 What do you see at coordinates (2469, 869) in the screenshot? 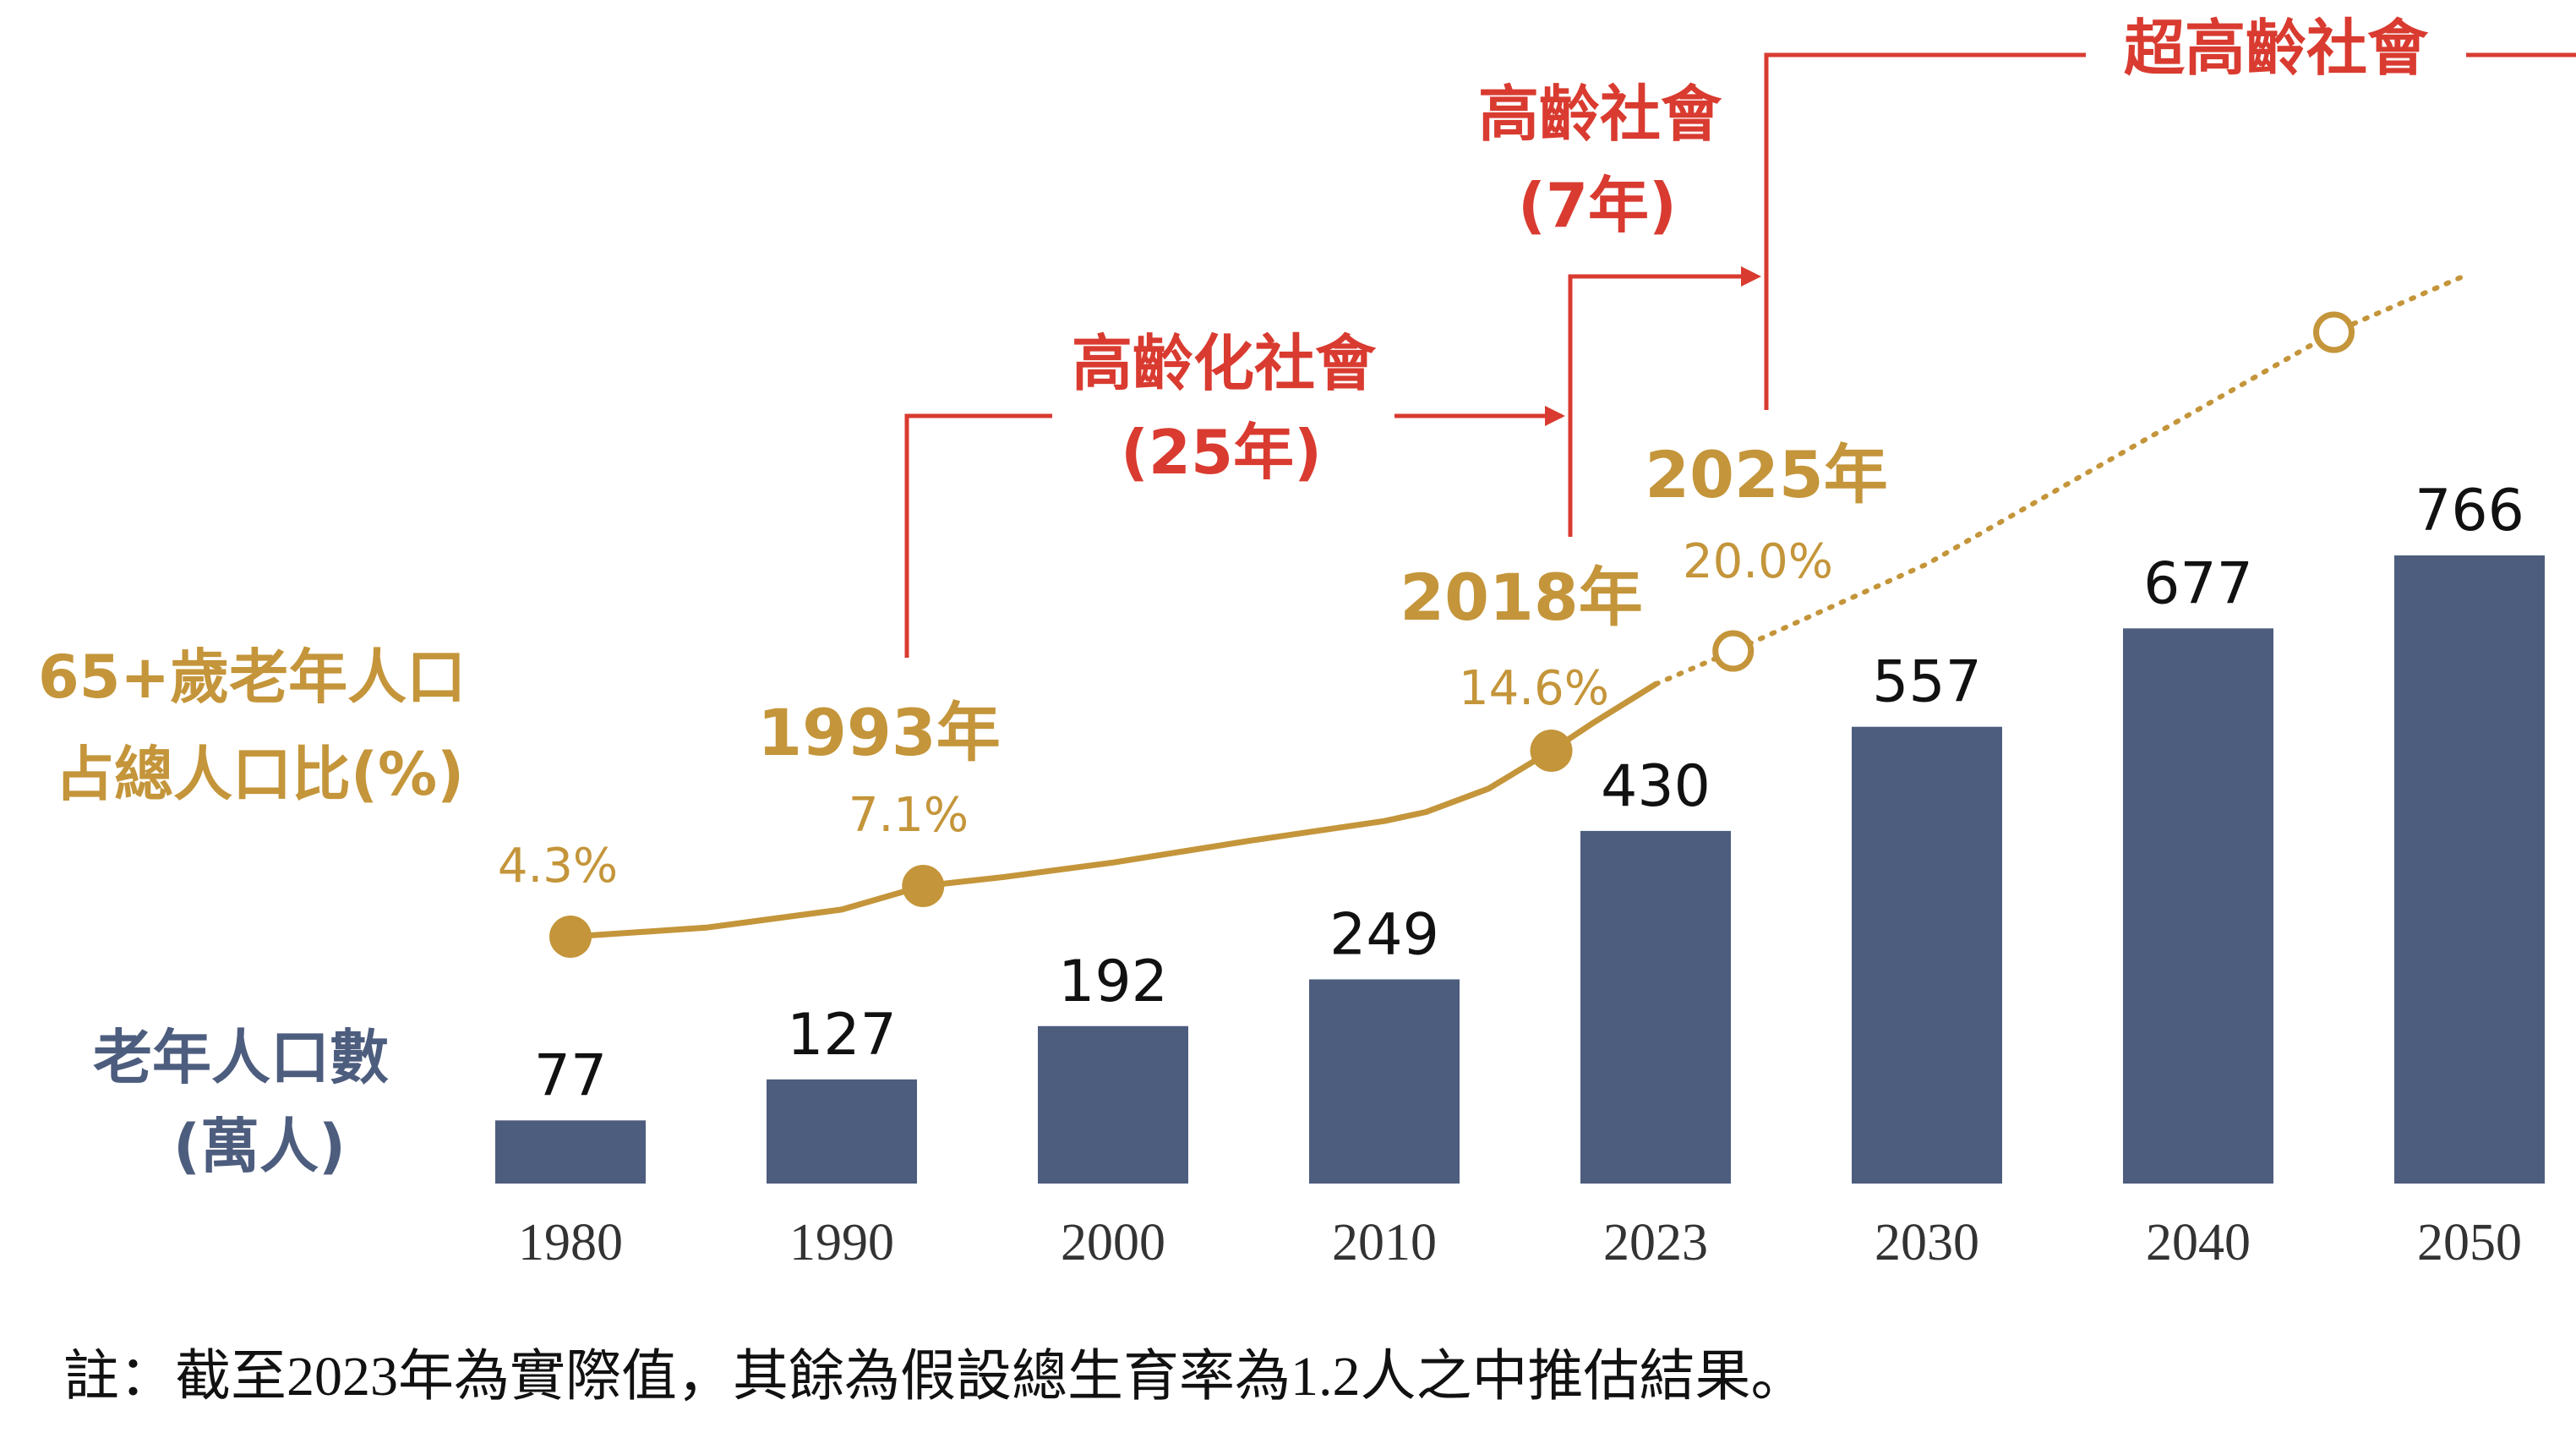
I see `bar-2050` at bounding box center [2469, 869].